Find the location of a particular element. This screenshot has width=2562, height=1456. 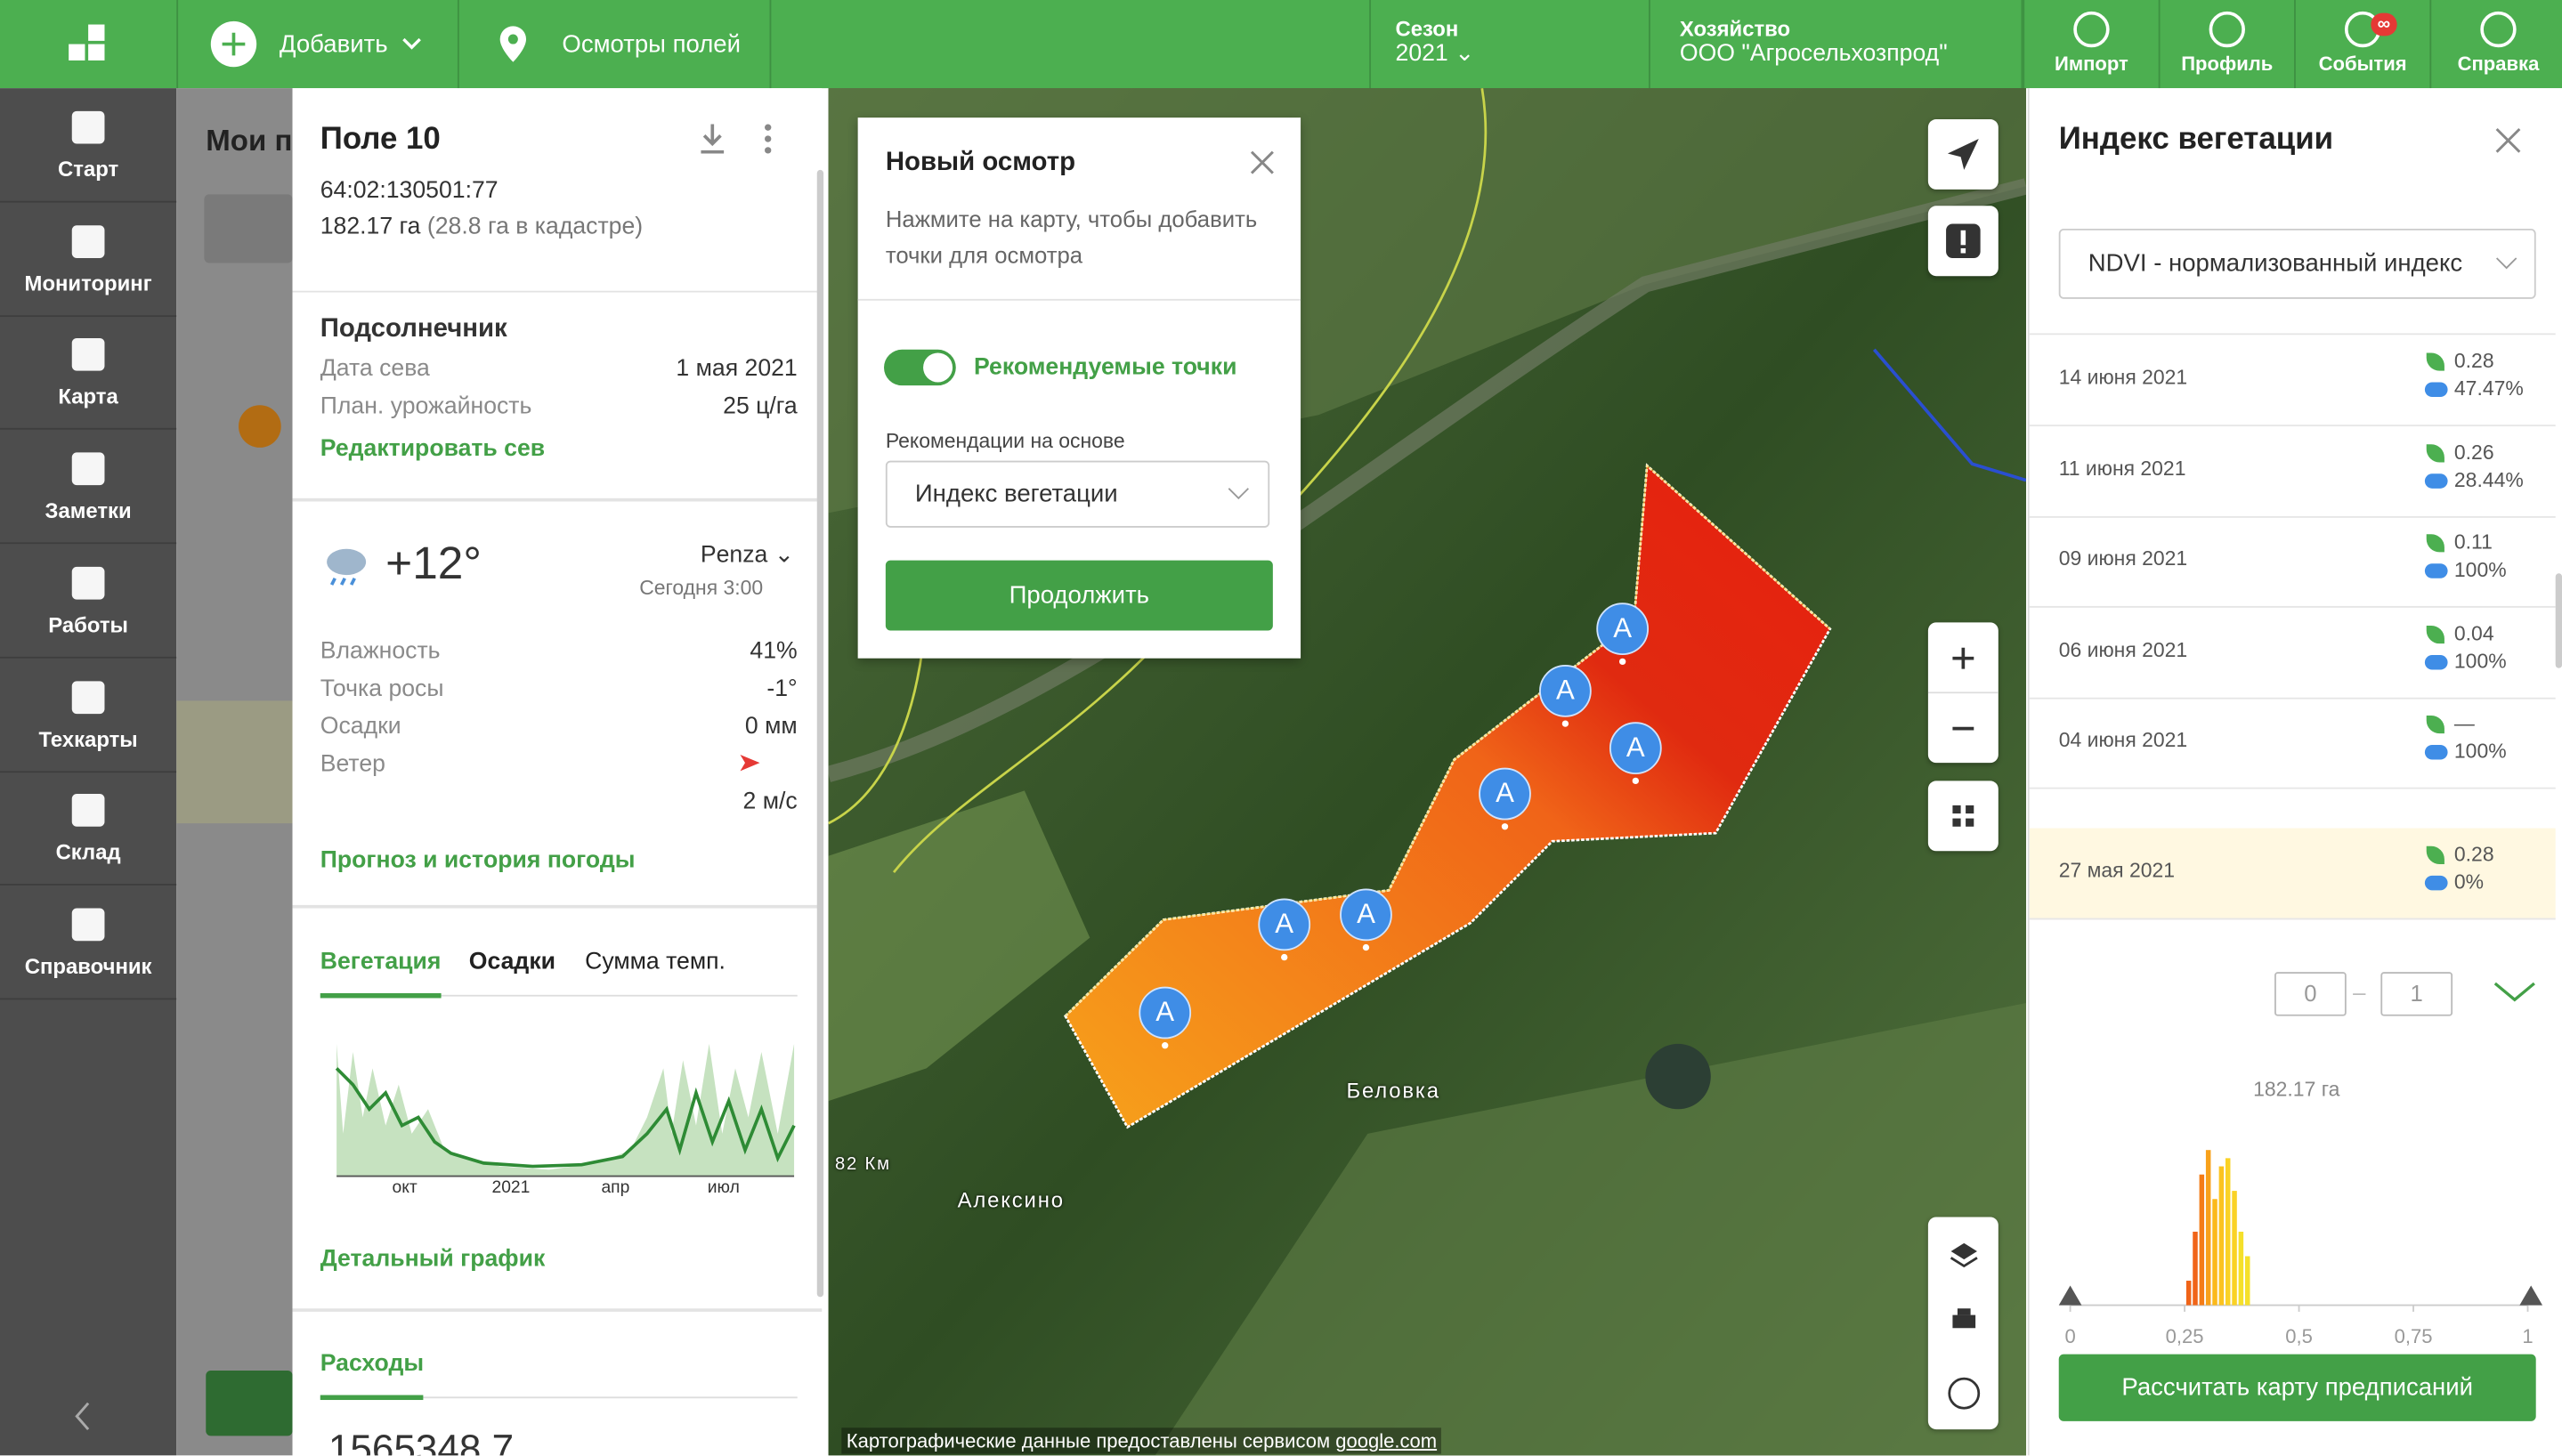

farm-select: Хозяйство ООО "Агросельхозпрод" is located at coordinates (1837, 44).